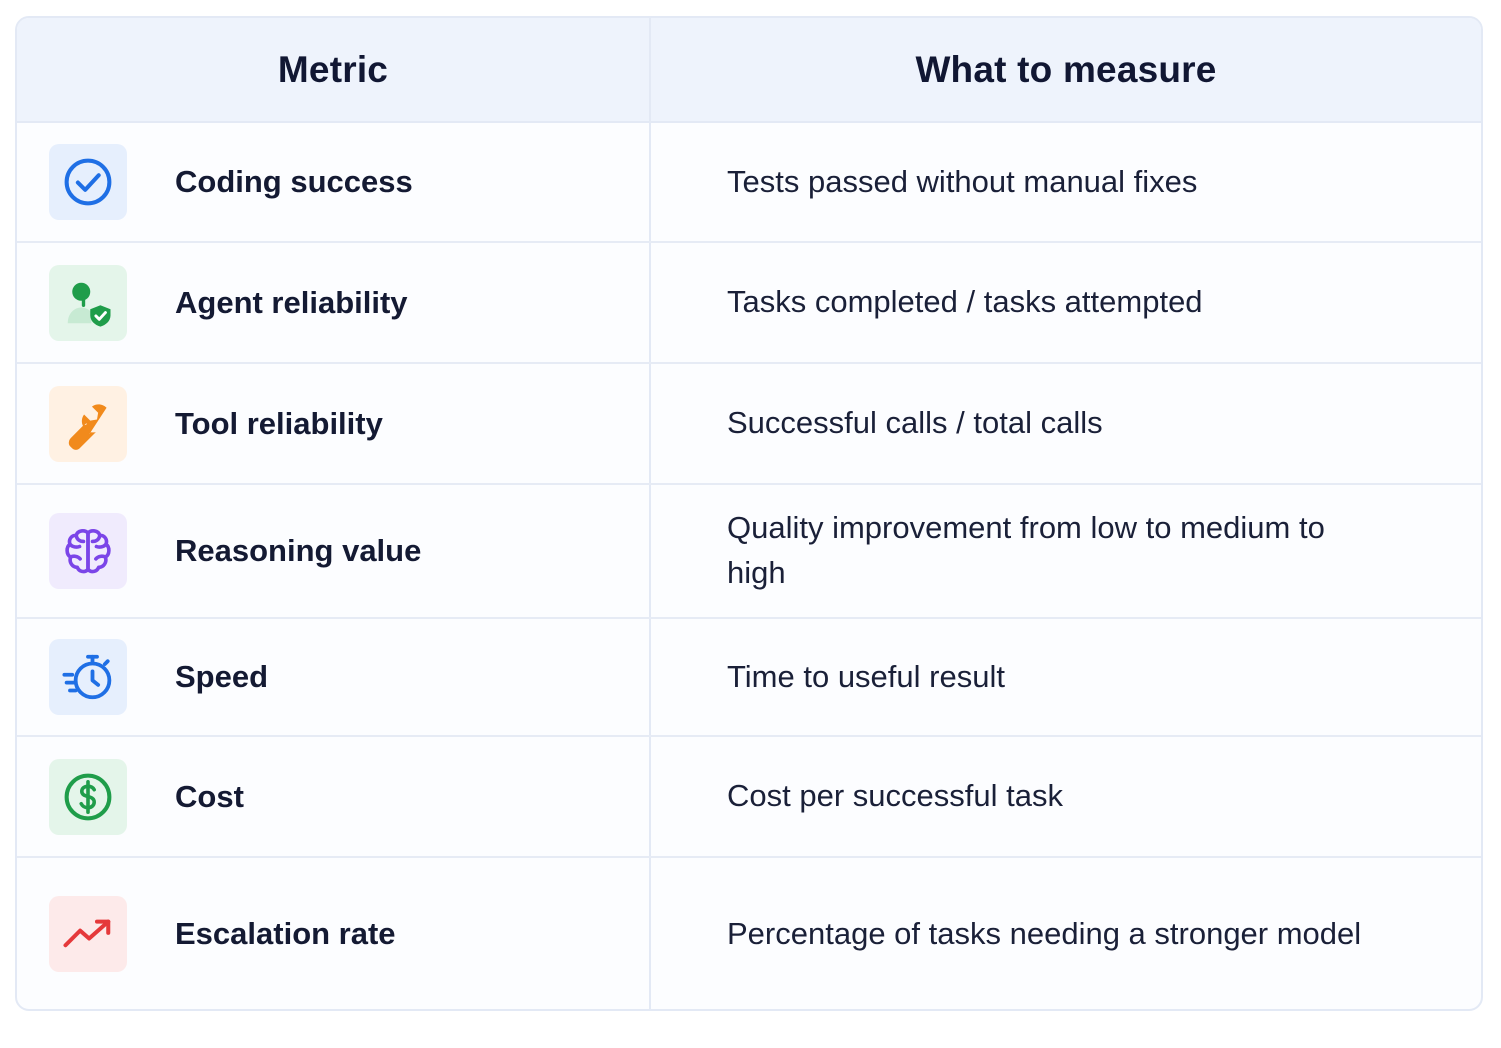  Describe the element at coordinates (1066, 796) in the screenshot. I see `measure-cell: Cost per successful task` at that location.